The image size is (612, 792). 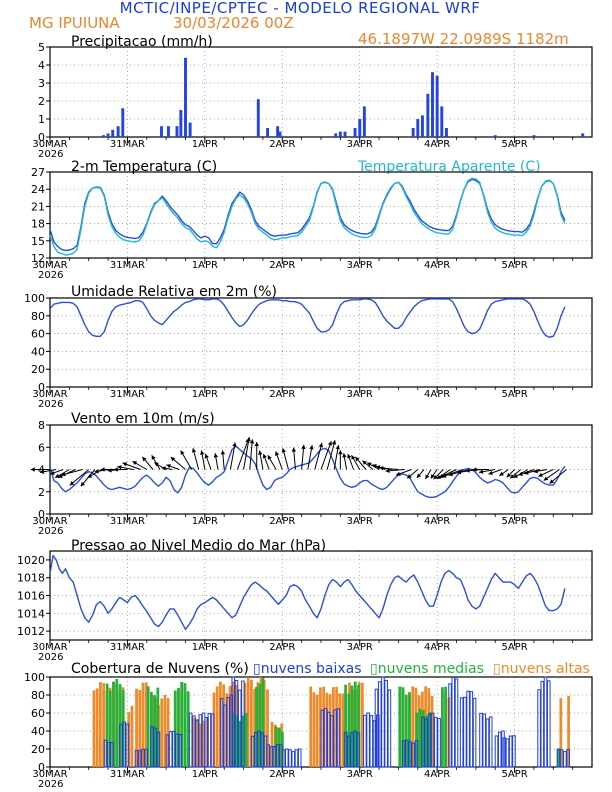 I want to click on clouds-xtick-label: 4APR, so click(x=437, y=774).